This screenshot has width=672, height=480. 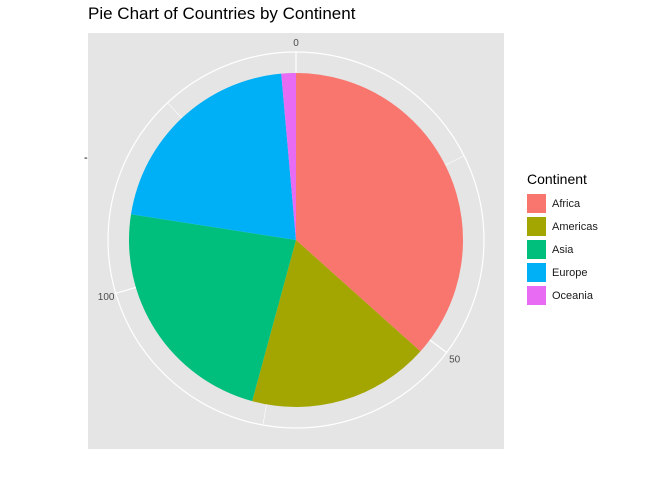 What do you see at coordinates (570, 272) in the screenshot?
I see `legend-label-europe: Europe` at bounding box center [570, 272].